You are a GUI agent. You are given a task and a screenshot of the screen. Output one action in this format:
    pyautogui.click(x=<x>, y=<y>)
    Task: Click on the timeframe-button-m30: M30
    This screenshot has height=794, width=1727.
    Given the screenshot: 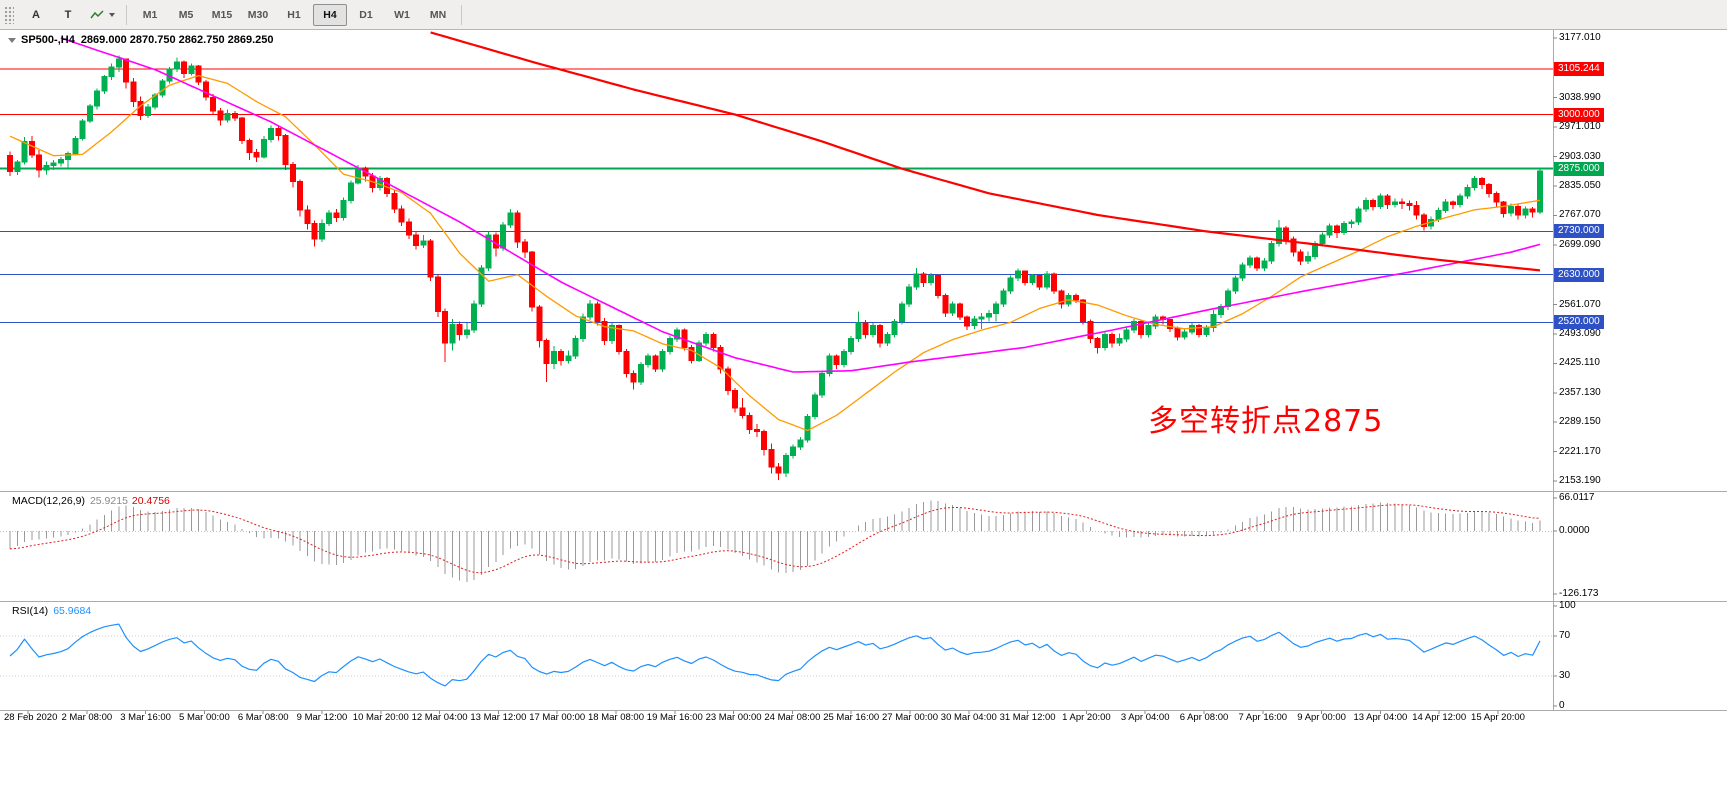 What is the action you would take?
    pyautogui.click(x=258, y=14)
    